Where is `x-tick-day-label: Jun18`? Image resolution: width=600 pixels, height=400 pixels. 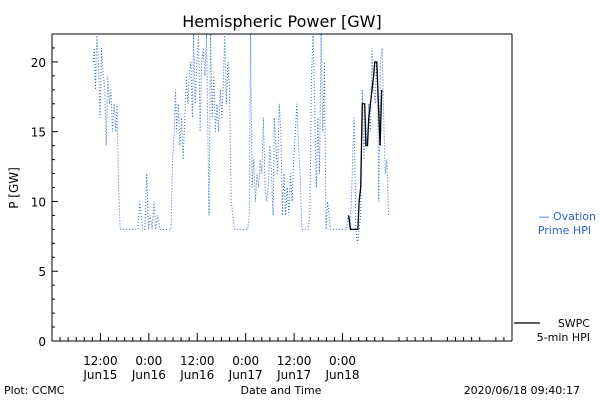
x-tick-day-label: Jun18 is located at coordinates (342, 375).